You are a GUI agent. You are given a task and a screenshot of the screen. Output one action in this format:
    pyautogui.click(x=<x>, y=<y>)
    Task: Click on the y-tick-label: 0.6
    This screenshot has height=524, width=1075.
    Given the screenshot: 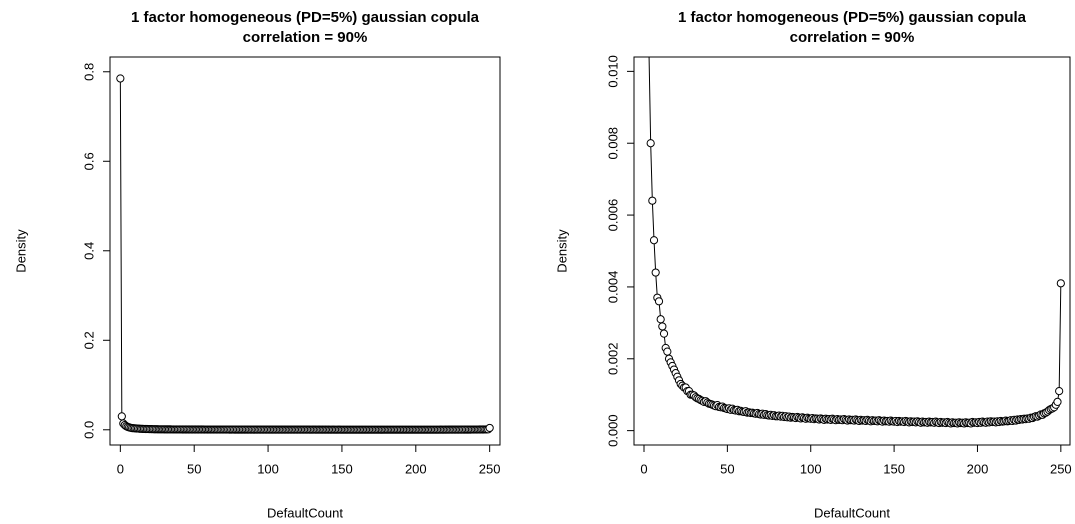 What is the action you would take?
    pyautogui.click(x=88, y=161)
    